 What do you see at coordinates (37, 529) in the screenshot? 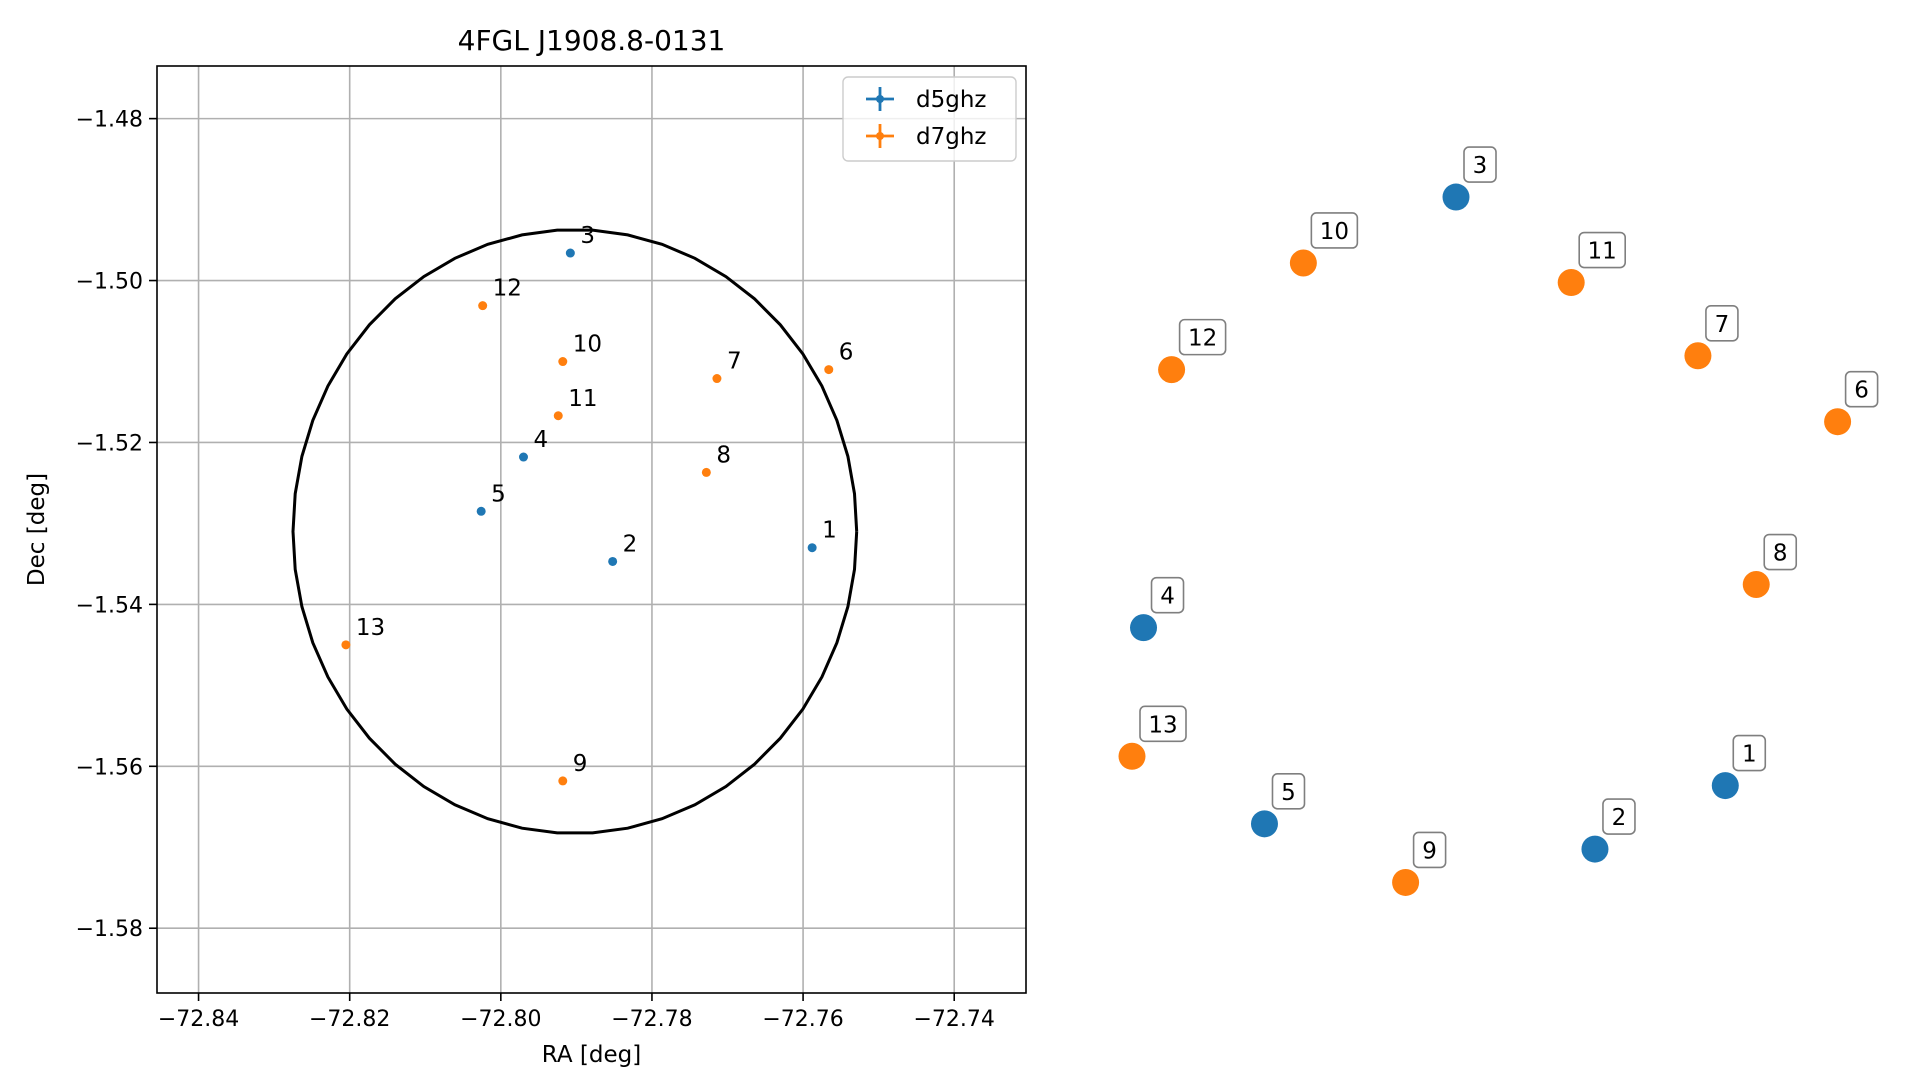
I see `y-axis-label: Dec [deg]` at bounding box center [37, 529].